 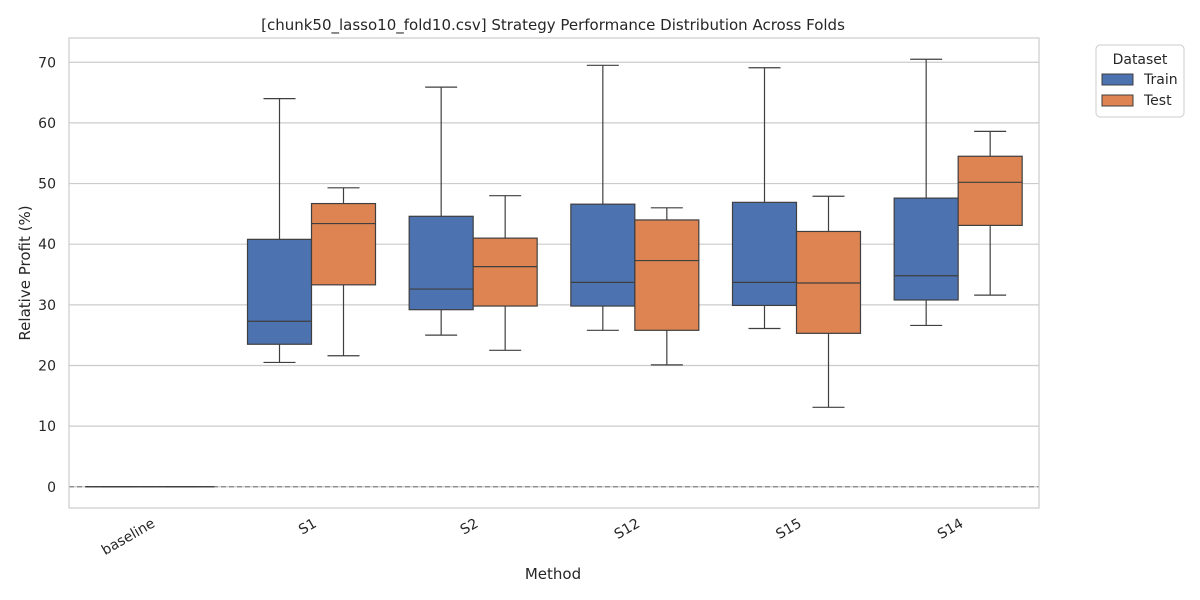 What do you see at coordinates (128, 537) in the screenshot?
I see `x-tick-label: baseline` at bounding box center [128, 537].